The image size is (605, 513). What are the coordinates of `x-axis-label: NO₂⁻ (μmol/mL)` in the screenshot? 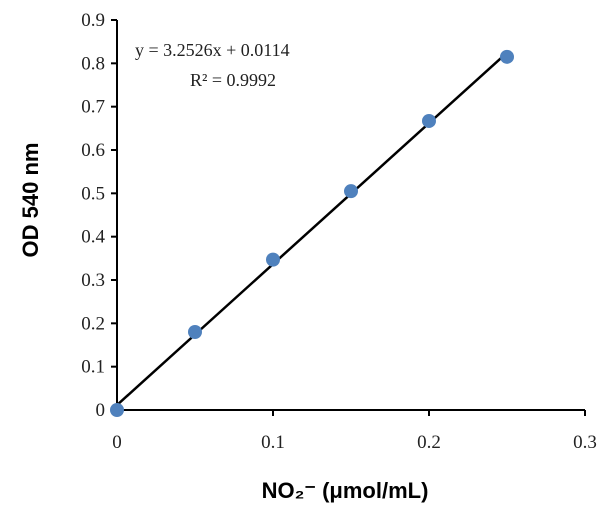 It's located at (345, 490).